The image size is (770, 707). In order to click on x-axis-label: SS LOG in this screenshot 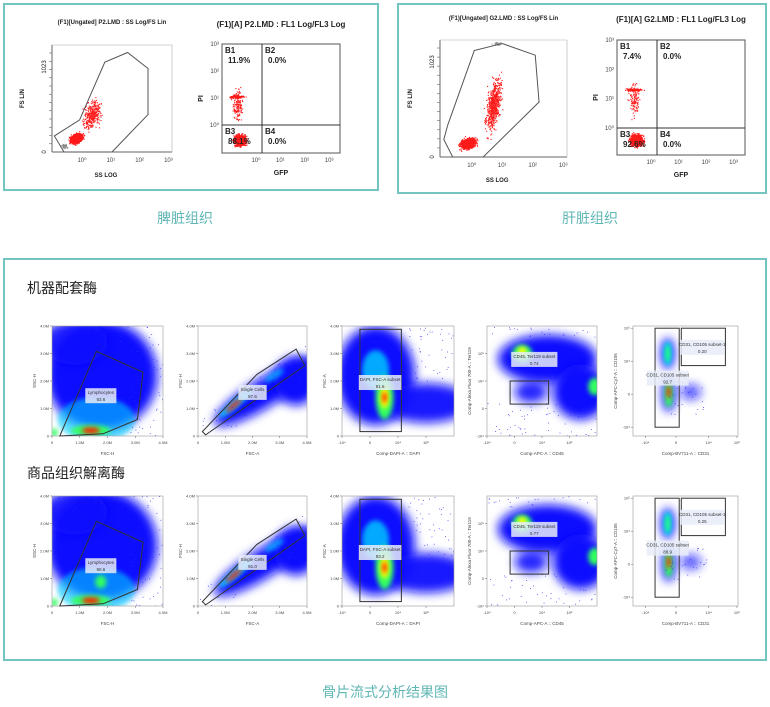, I will do `click(497, 181)`.